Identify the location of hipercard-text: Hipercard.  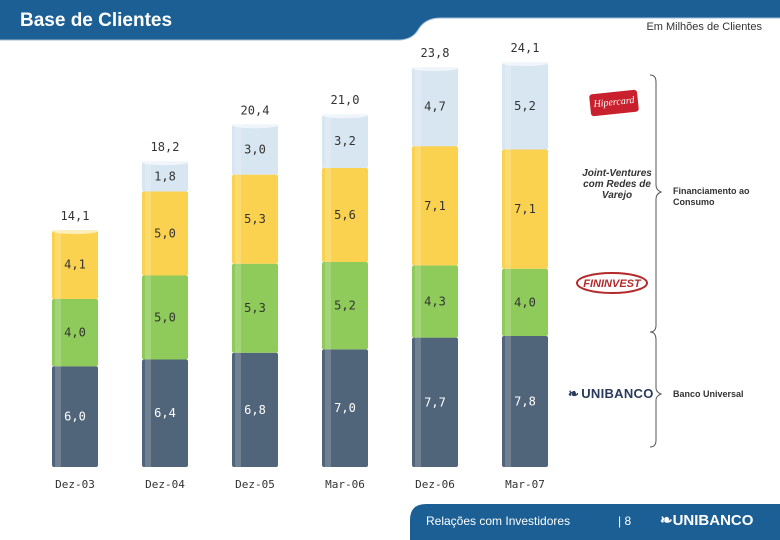
(614, 102).